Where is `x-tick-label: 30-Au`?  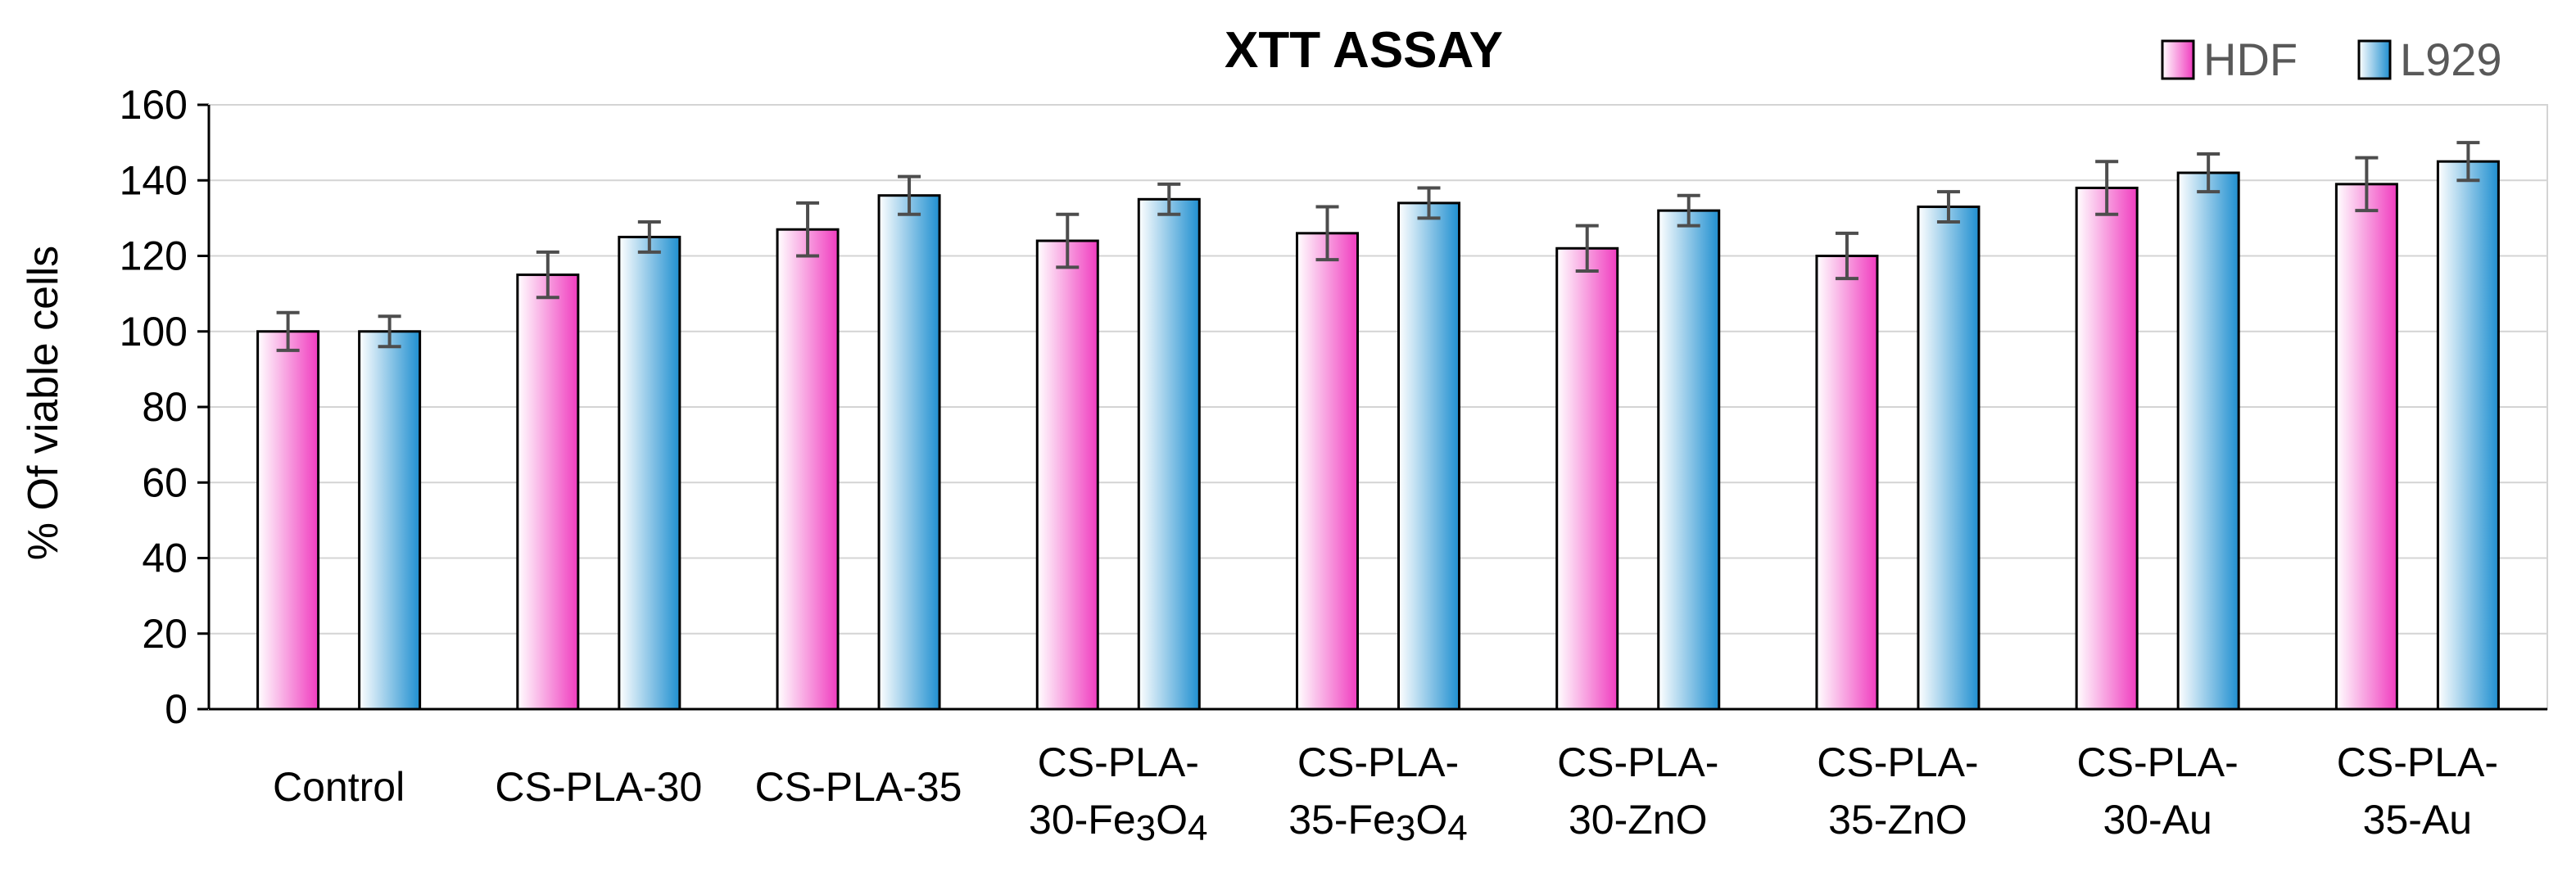 x-tick-label: 30-Au is located at coordinates (2157, 820).